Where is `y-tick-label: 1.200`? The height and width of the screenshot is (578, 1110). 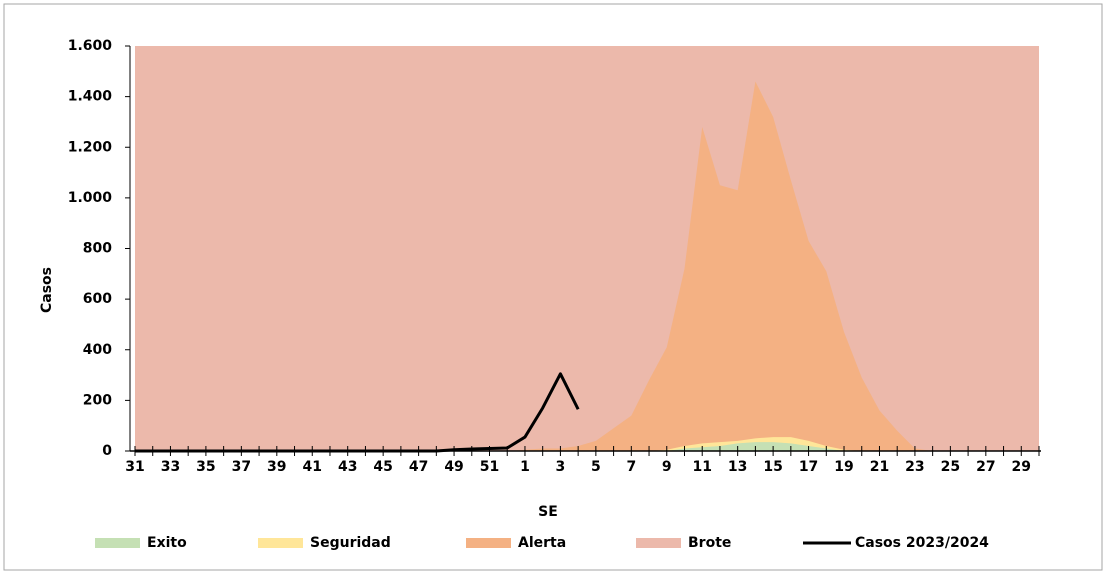 y-tick-label: 1.200 is located at coordinates (90, 147).